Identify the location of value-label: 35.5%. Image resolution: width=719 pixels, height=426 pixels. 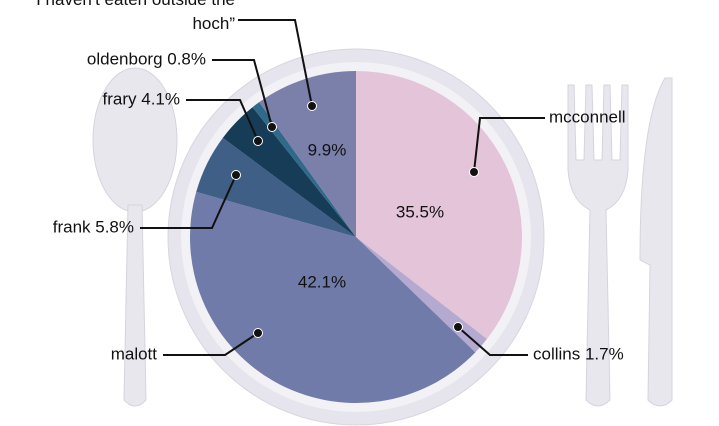
(420, 211).